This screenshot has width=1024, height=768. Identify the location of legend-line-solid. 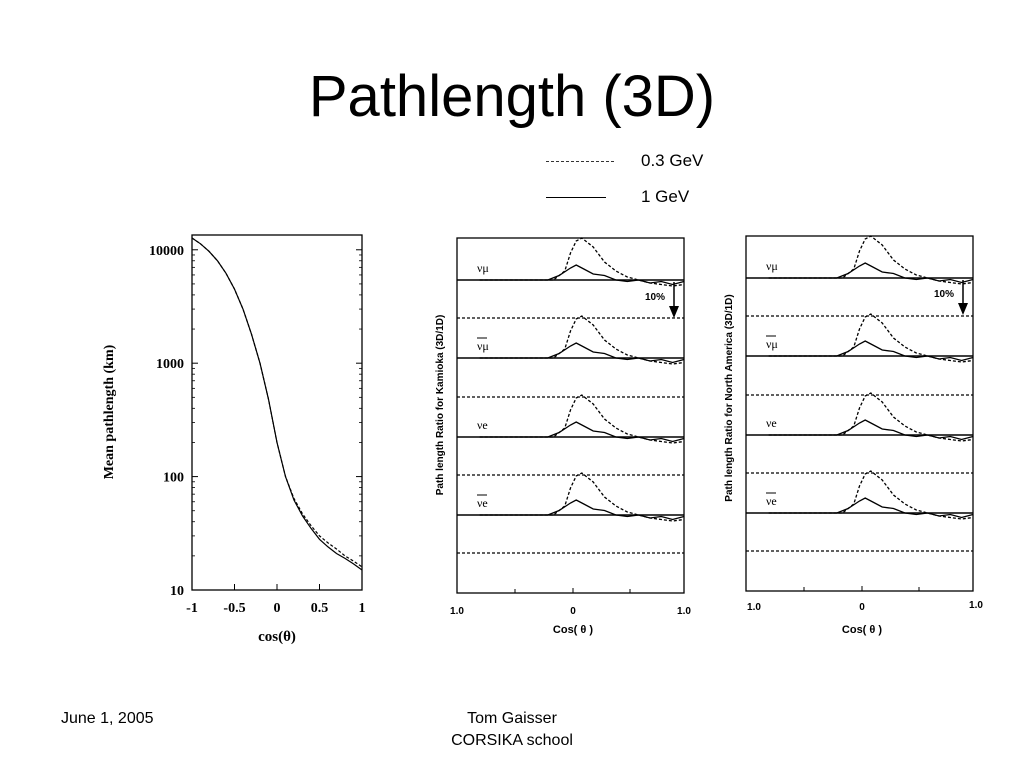
(576, 197).